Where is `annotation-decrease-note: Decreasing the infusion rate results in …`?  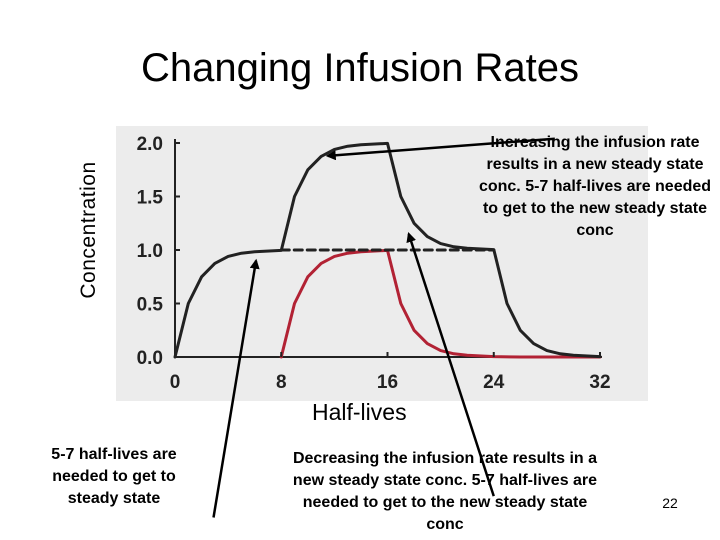
annotation-decrease-note: Decreasing the infusion rate results in … is located at coordinates (445, 491).